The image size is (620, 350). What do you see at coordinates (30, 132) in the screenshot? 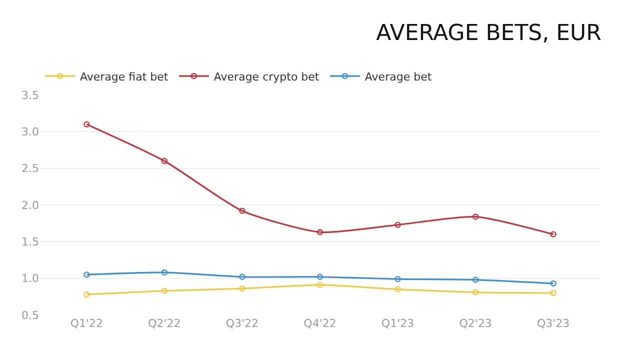
I see `y-tick-label: 3.0` at bounding box center [30, 132].